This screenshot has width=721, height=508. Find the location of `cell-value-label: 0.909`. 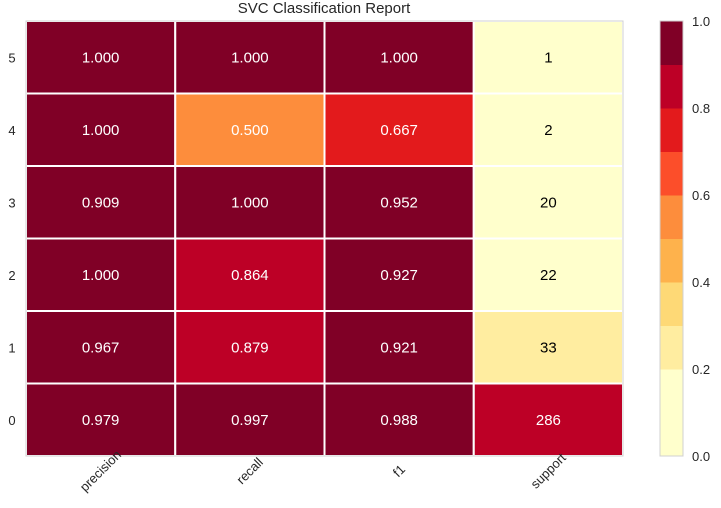

cell-value-label: 0.909 is located at coordinates (101, 202).